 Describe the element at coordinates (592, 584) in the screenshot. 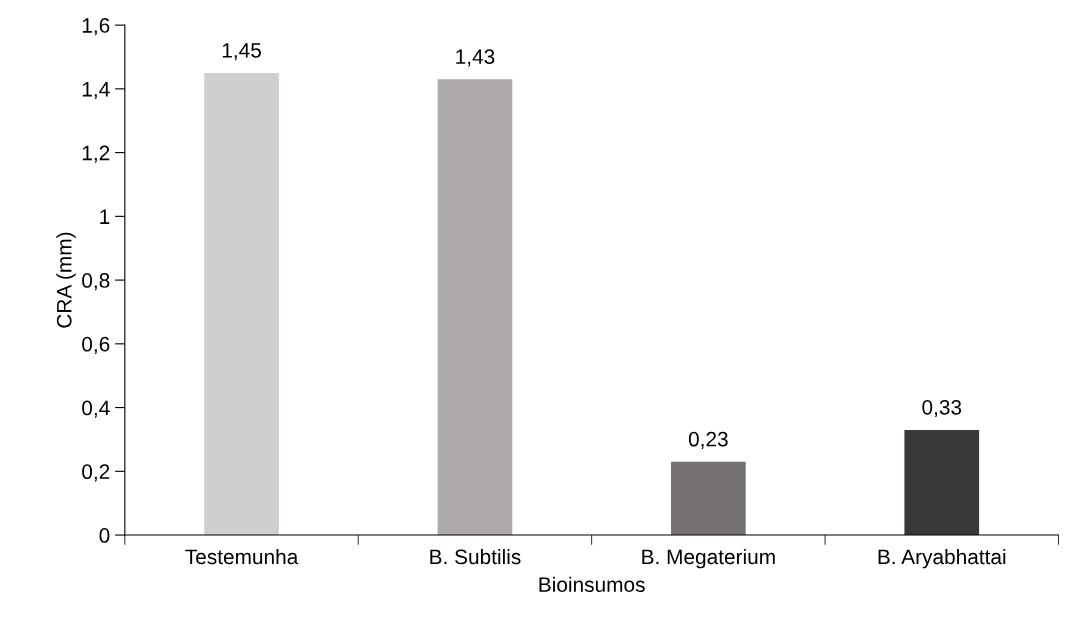

I see `x-axis-title: Bioinsumos` at that location.